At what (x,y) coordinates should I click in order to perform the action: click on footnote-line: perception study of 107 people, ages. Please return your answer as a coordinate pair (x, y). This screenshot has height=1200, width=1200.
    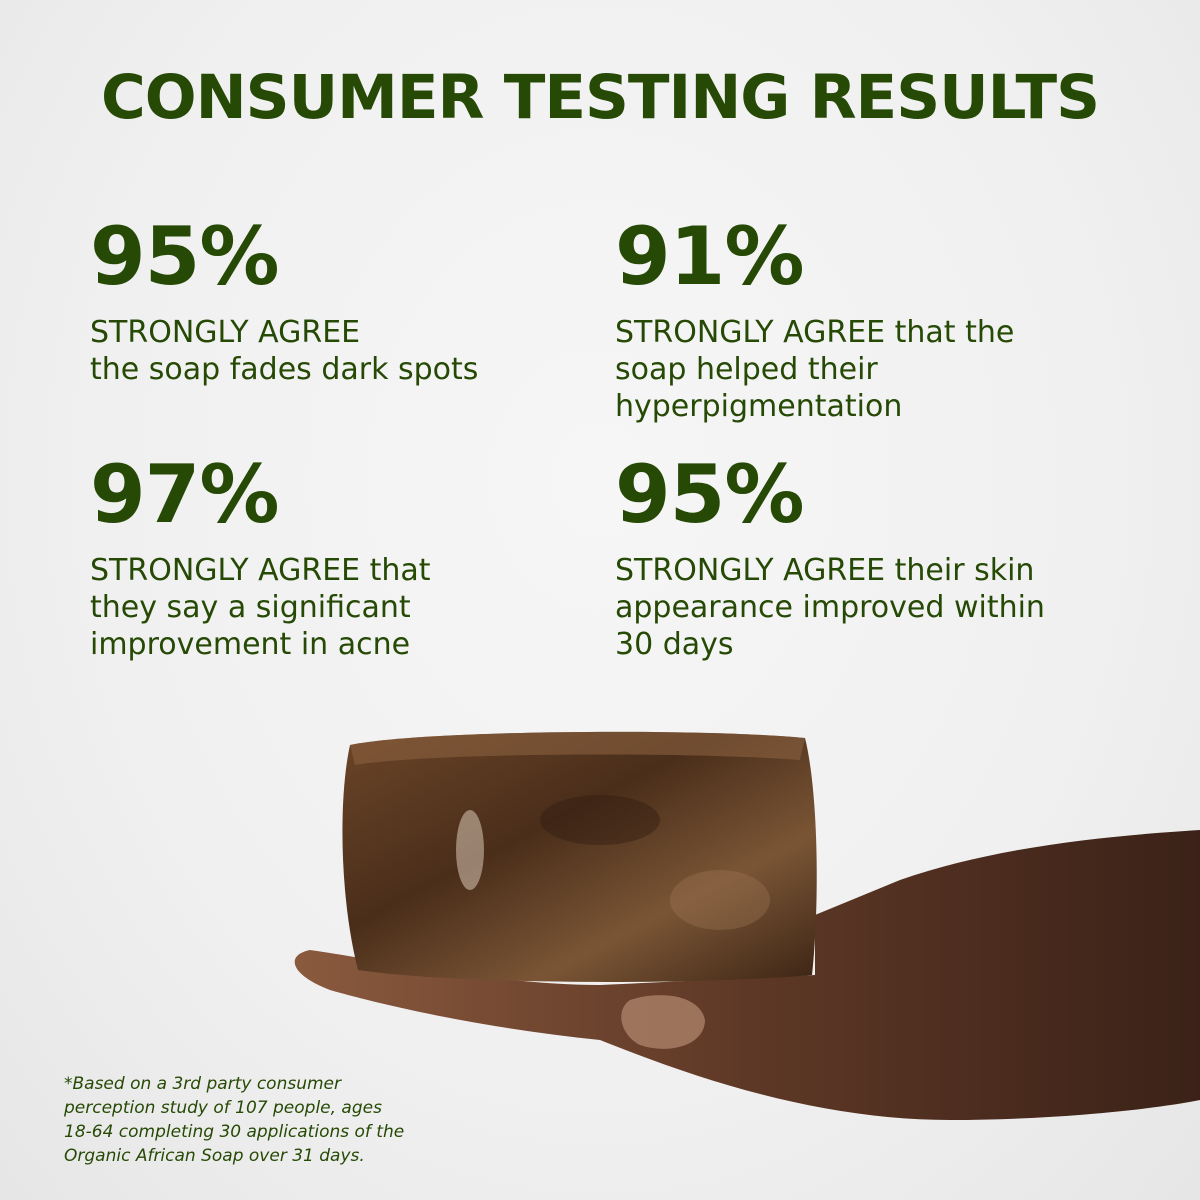
    Looking at the image, I should click on (223, 1108).